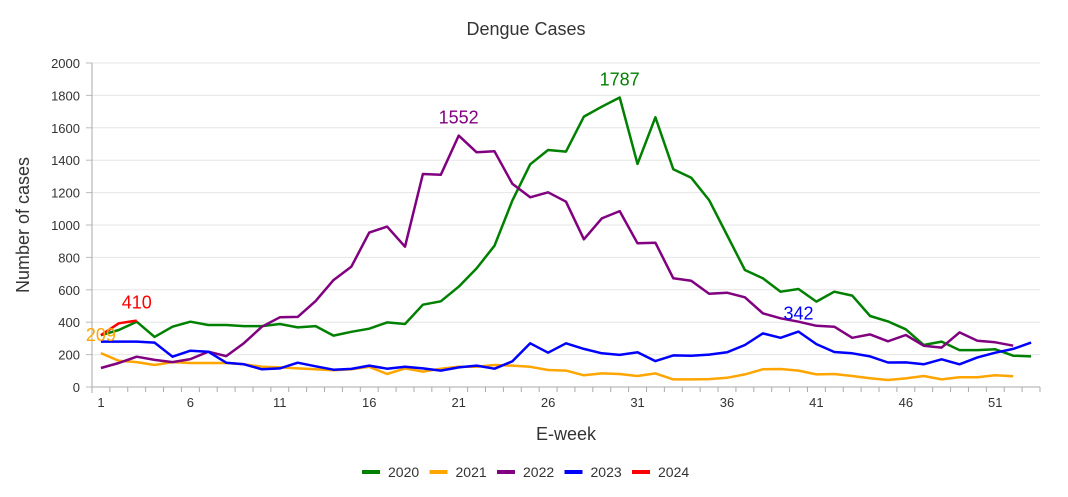 Image resolution: width=1068 pixels, height=497 pixels. Describe the element at coordinates (548, 402) in the screenshot. I see `x-tick-label: 26` at that location.